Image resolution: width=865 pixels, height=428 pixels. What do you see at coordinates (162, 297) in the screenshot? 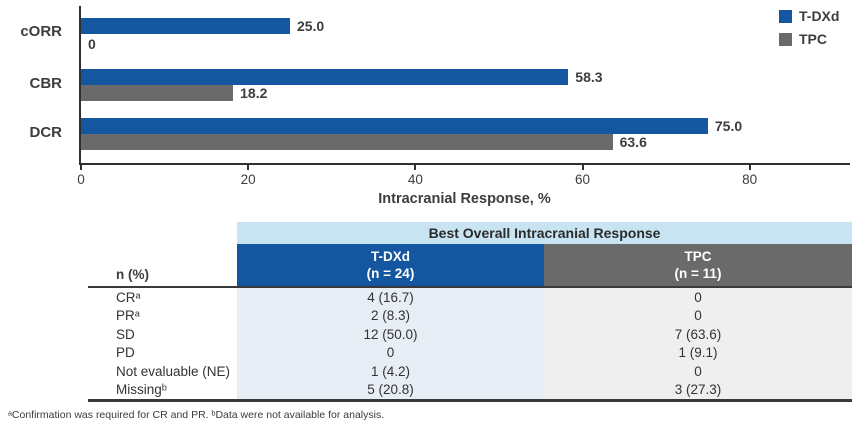
I see `row-label: CRᵃ` at bounding box center [162, 297].